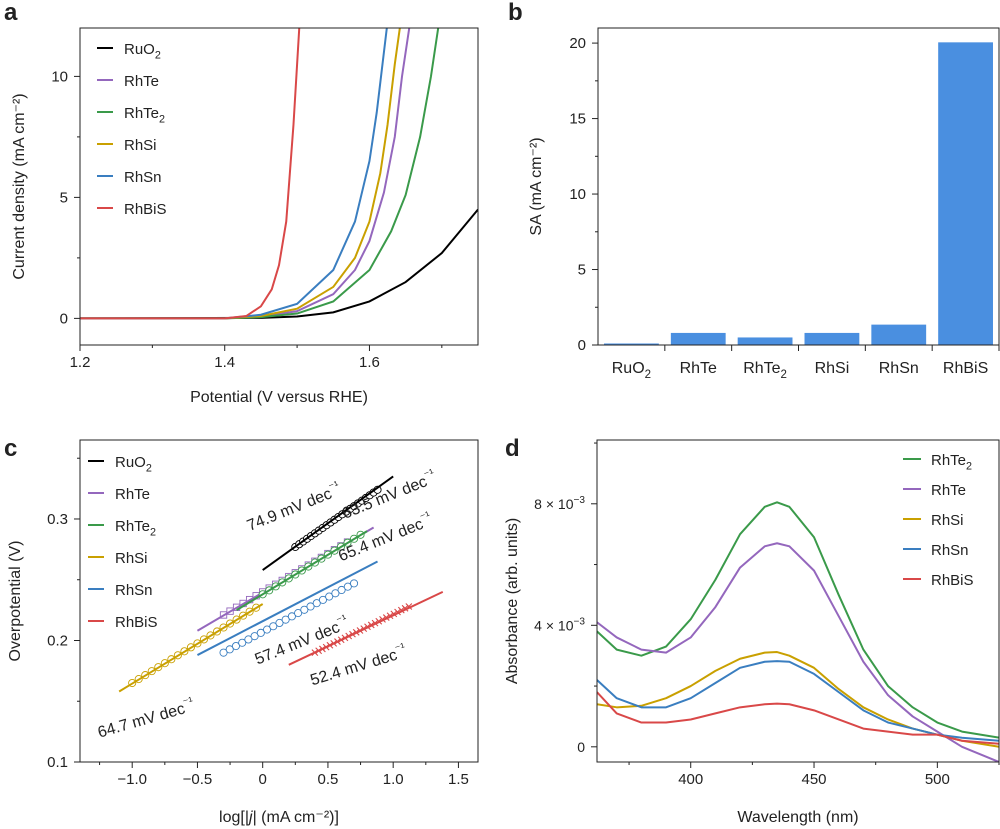 The height and width of the screenshot is (829, 1000). Describe the element at coordinates (145, 718) in the screenshot. I see `slope-label-rhsi: 64.7 mV dec⁻¹` at that location.